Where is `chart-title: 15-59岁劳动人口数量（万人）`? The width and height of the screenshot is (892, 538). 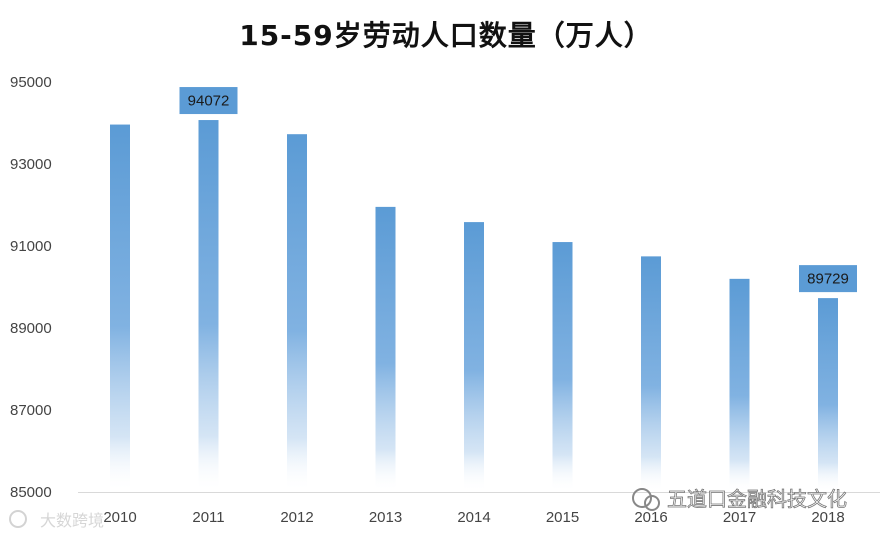
chart-title: 15-59岁劳动人口数量（万人） is located at coordinates (446, 35).